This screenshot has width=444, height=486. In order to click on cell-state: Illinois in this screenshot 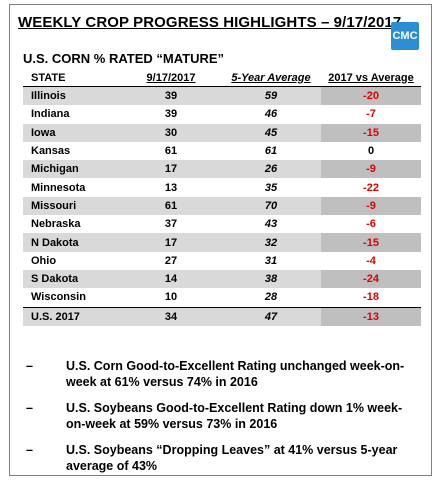, I will do `click(72, 96)`.